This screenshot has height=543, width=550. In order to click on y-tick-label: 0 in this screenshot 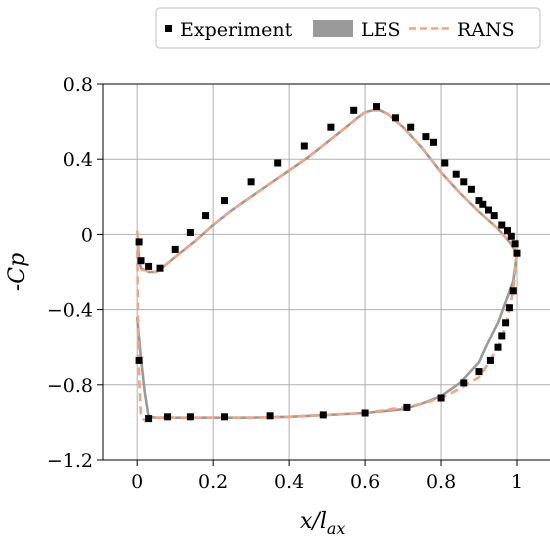, I will do `click(87, 235)`.